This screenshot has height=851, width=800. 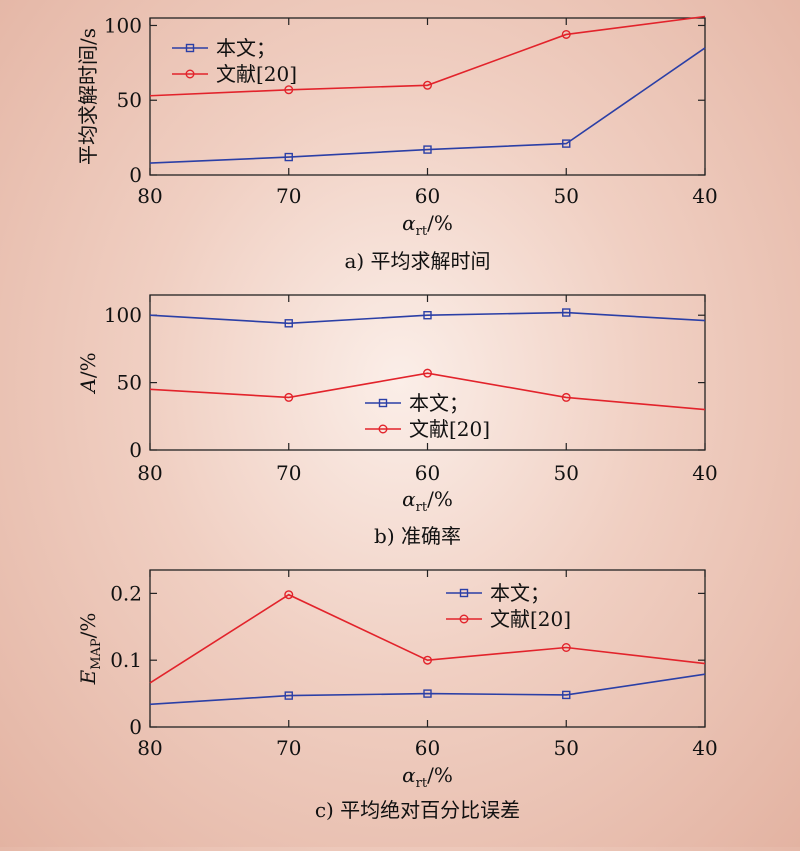 What do you see at coordinates (90, 649) in the screenshot?
I see `y-axis-label: EMAP/%` at bounding box center [90, 649].